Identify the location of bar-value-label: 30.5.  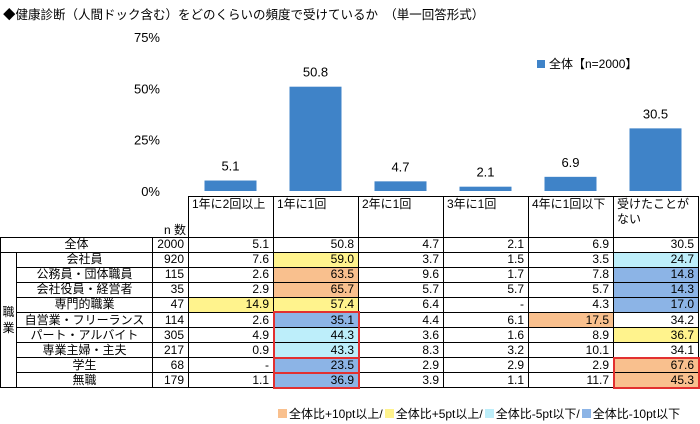
(655, 113).